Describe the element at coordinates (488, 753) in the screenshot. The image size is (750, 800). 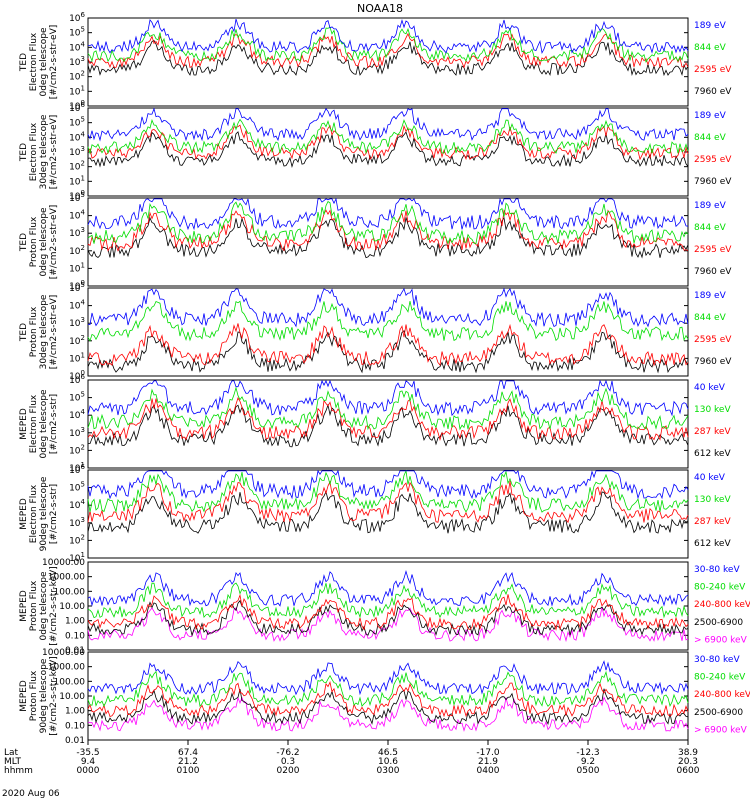
I see `x-tick-label-lat: -17.0` at that location.